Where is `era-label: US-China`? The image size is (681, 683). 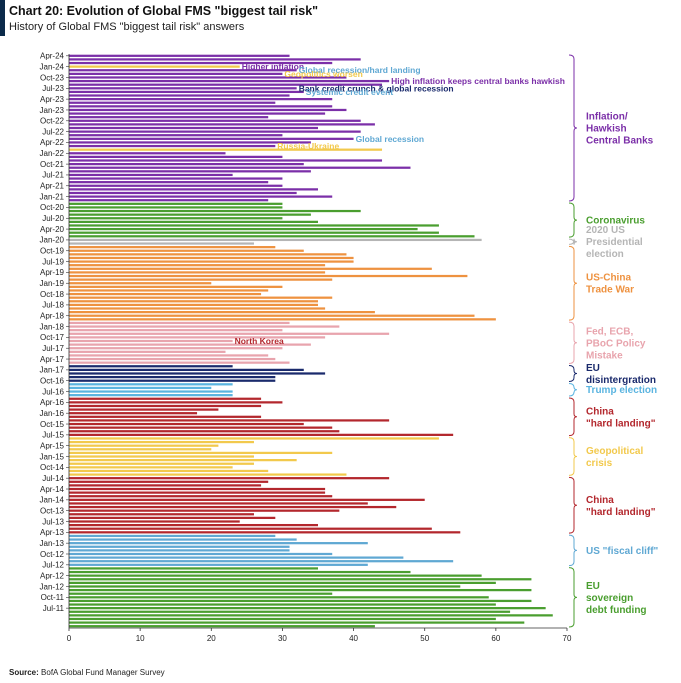
era-label: US-China is located at coordinates (608, 278).